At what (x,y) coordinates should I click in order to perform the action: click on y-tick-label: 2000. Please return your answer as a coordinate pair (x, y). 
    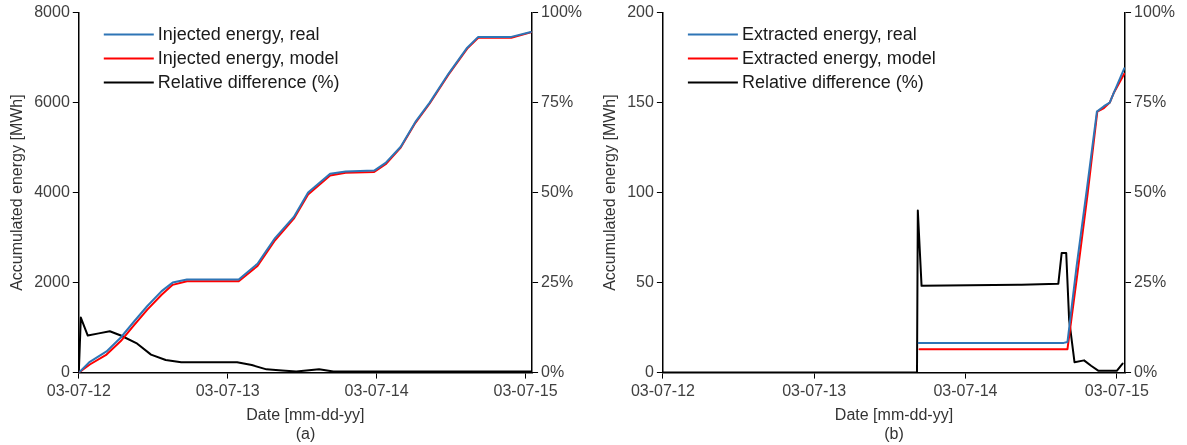
    Looking at the image, I should click on (52, 282).